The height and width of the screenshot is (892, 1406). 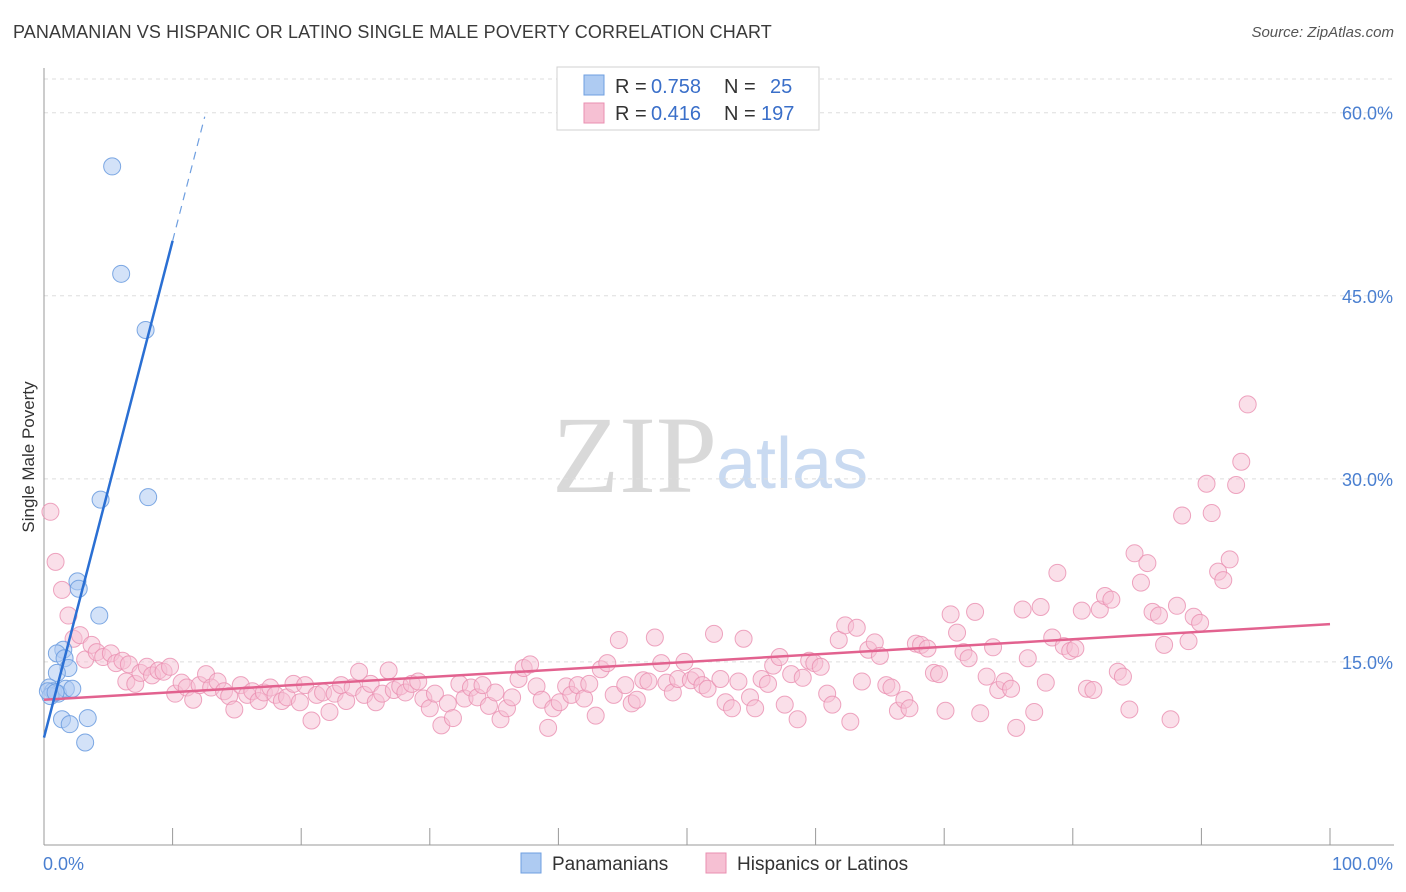 What do you see at coordinates (740, 114) in the screenshot?
I see `pink-n-label: N =` at bounding box center [740, 114].